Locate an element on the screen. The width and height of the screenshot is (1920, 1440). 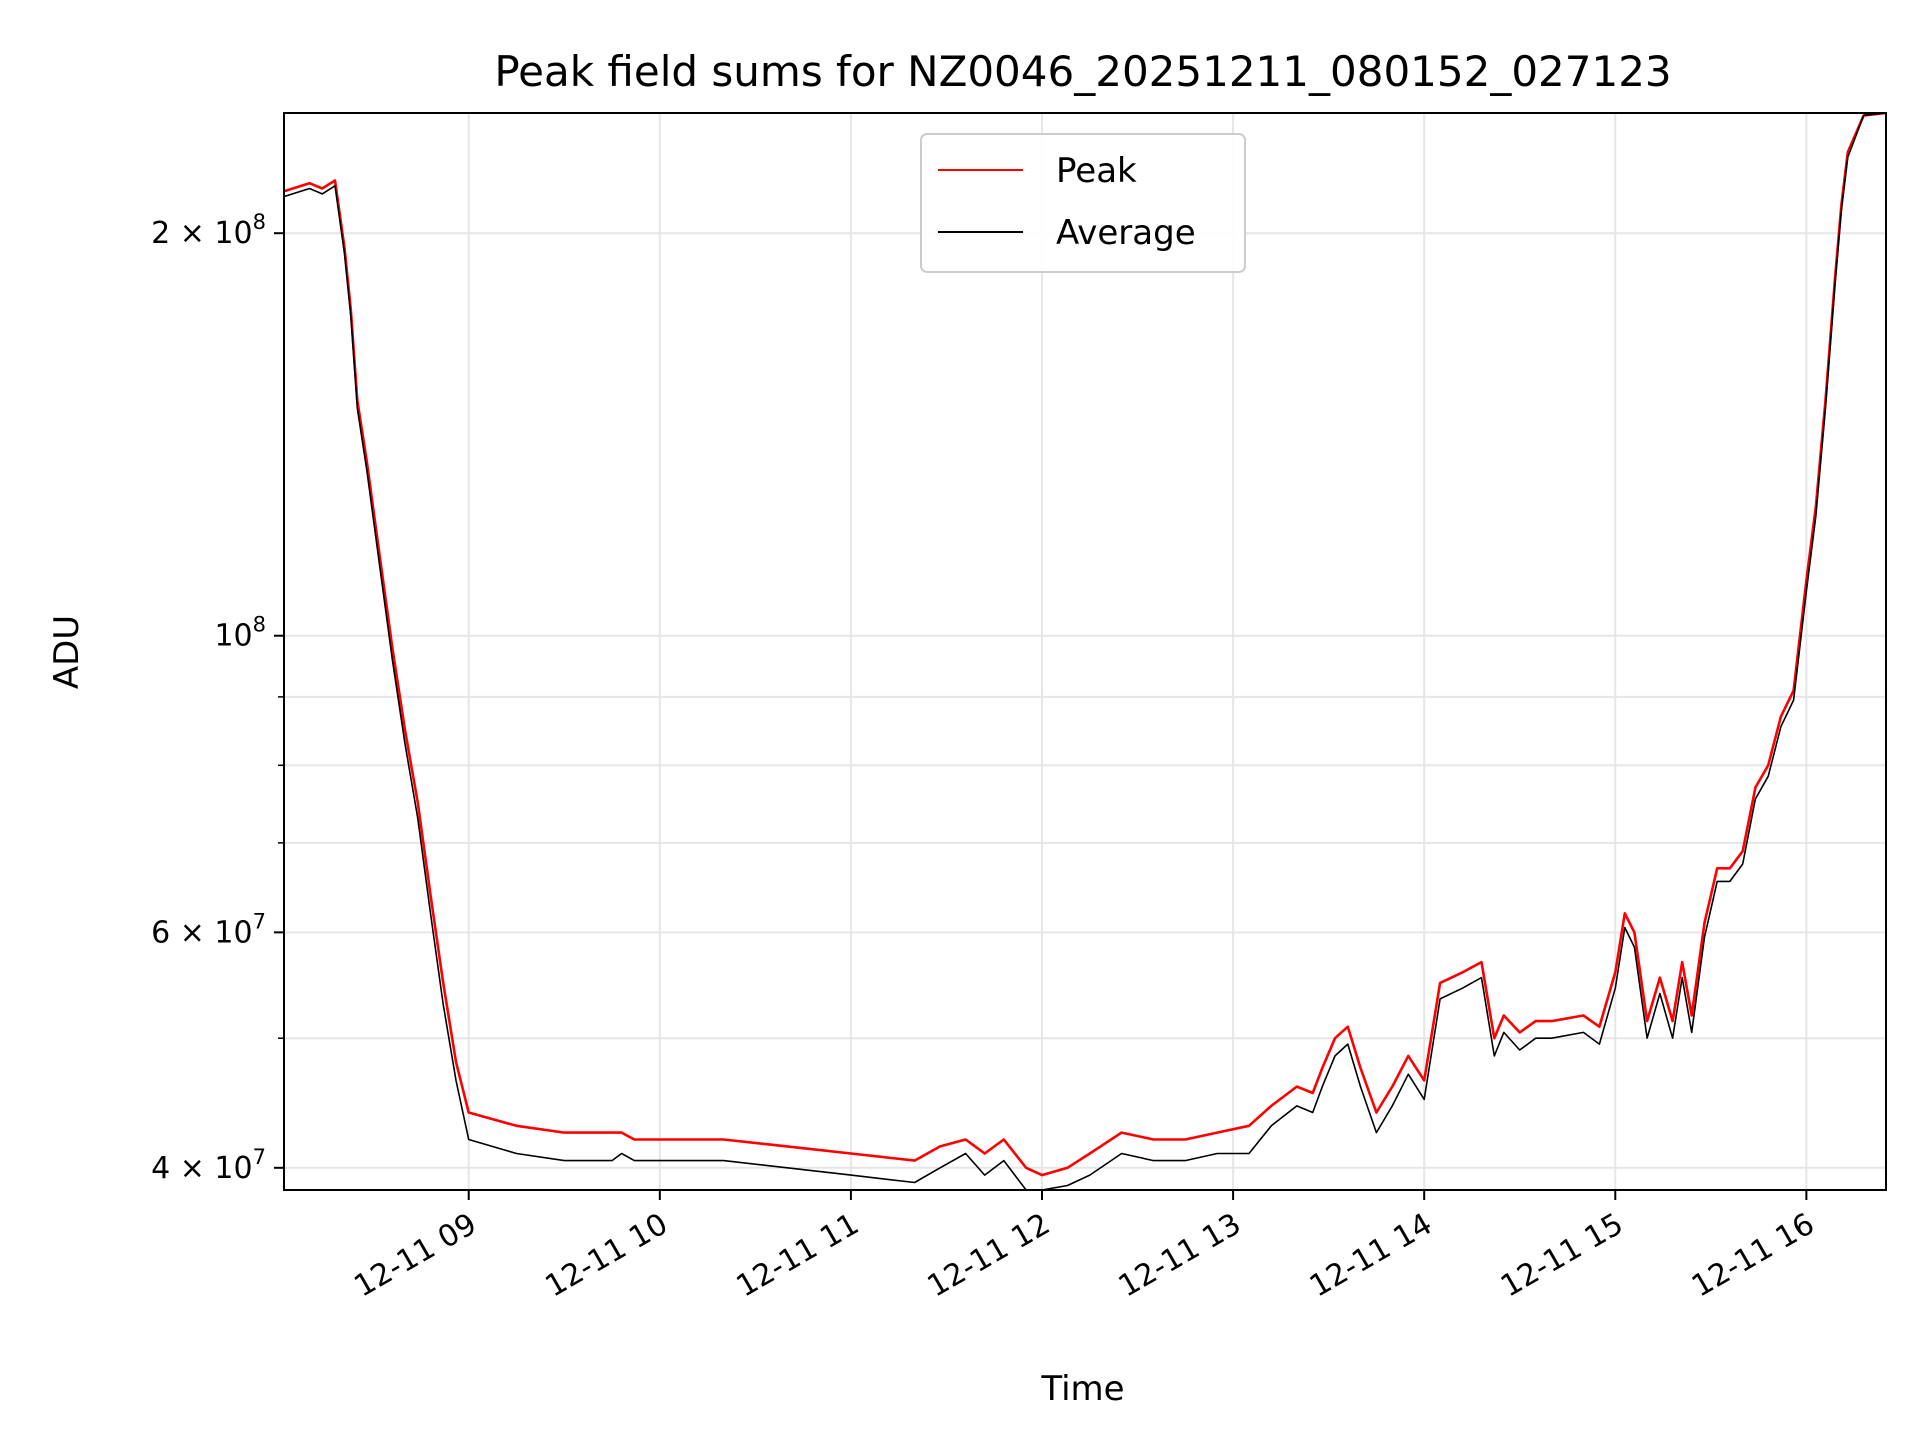
legend: Peak Average is located at coordinates (1083, 203).